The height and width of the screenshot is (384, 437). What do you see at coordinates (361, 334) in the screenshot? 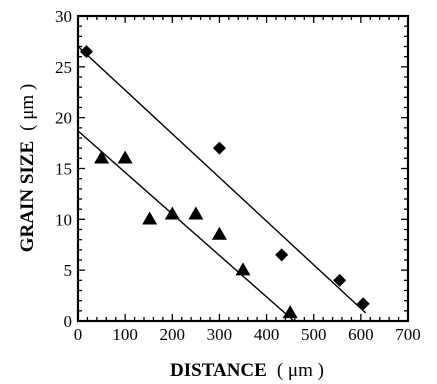
I see `x-tick-label: 600` at bounding box center [361, 334].